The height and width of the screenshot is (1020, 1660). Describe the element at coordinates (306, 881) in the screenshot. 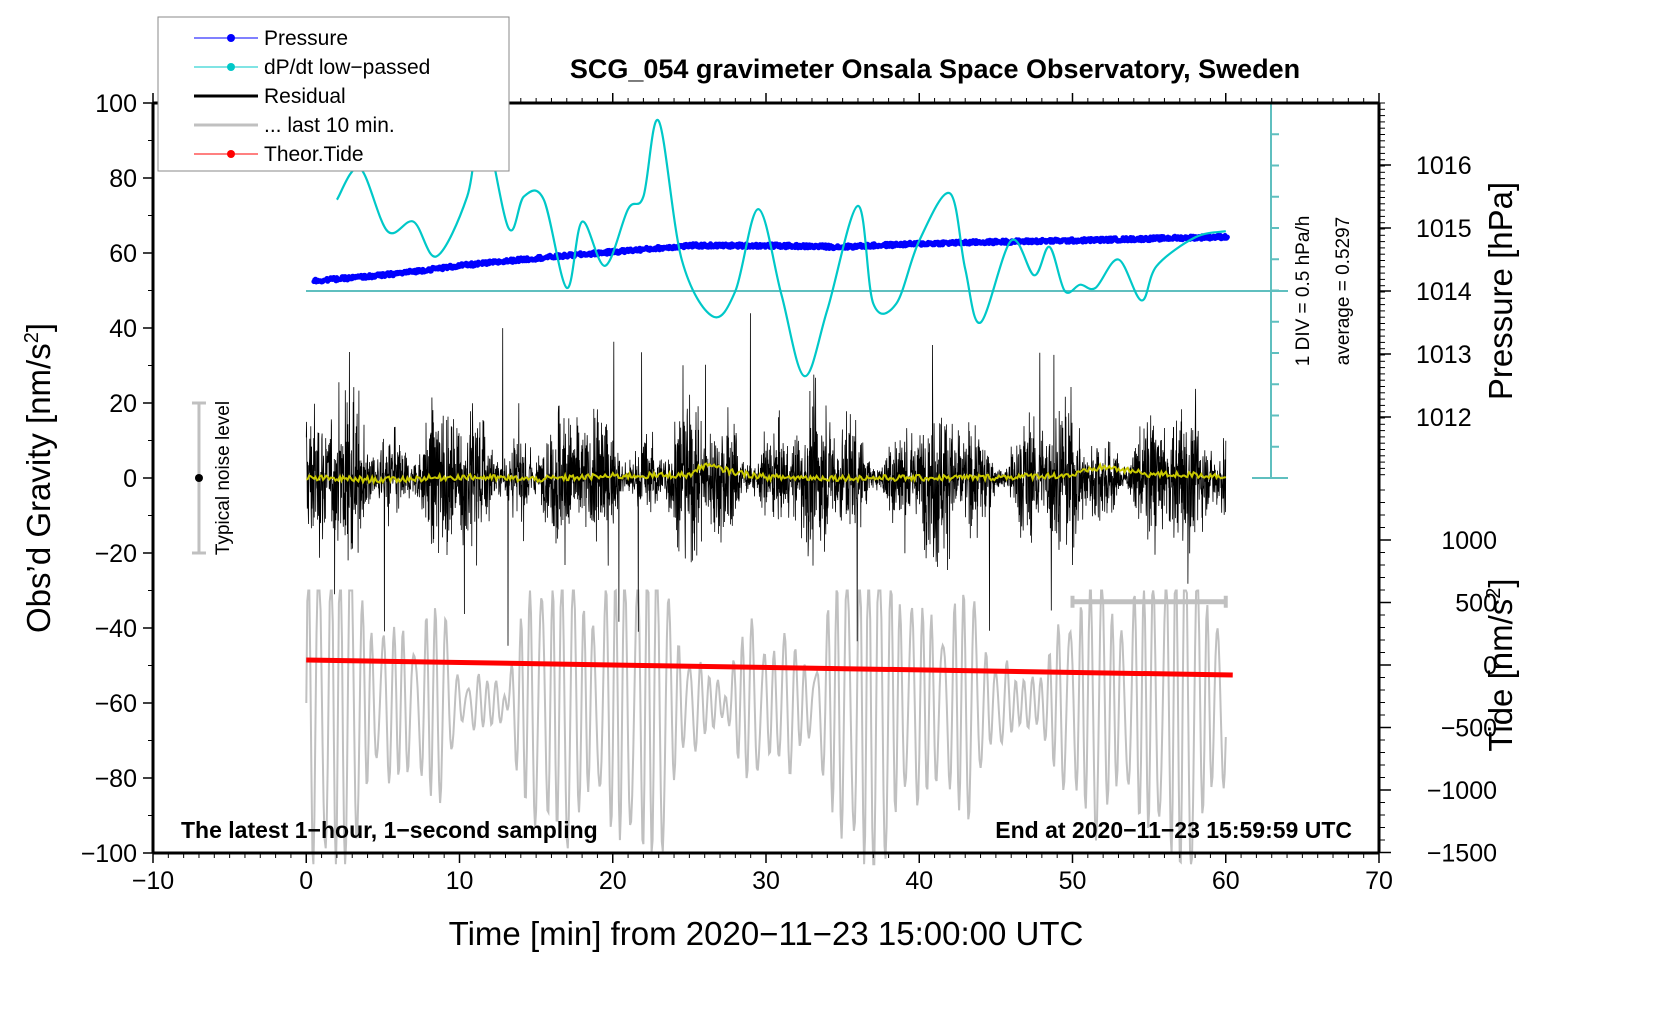

I see `x-tick-label: 0` at that location.